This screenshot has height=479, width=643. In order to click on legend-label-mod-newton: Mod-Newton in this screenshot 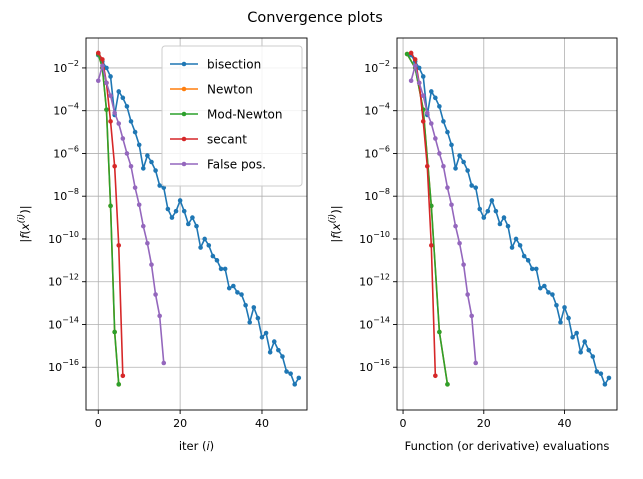, I will do `click(244, 115)`.